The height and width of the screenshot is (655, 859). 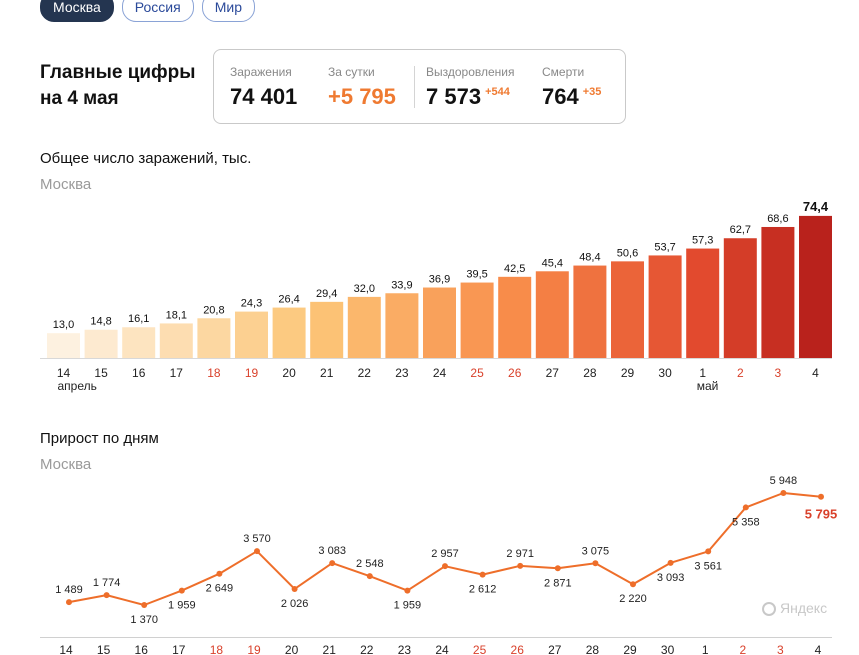 What do you see at coordinates (327, 373) in the screenshot?
I see `x-tick-label: 21` at bounding box center [327, 373].